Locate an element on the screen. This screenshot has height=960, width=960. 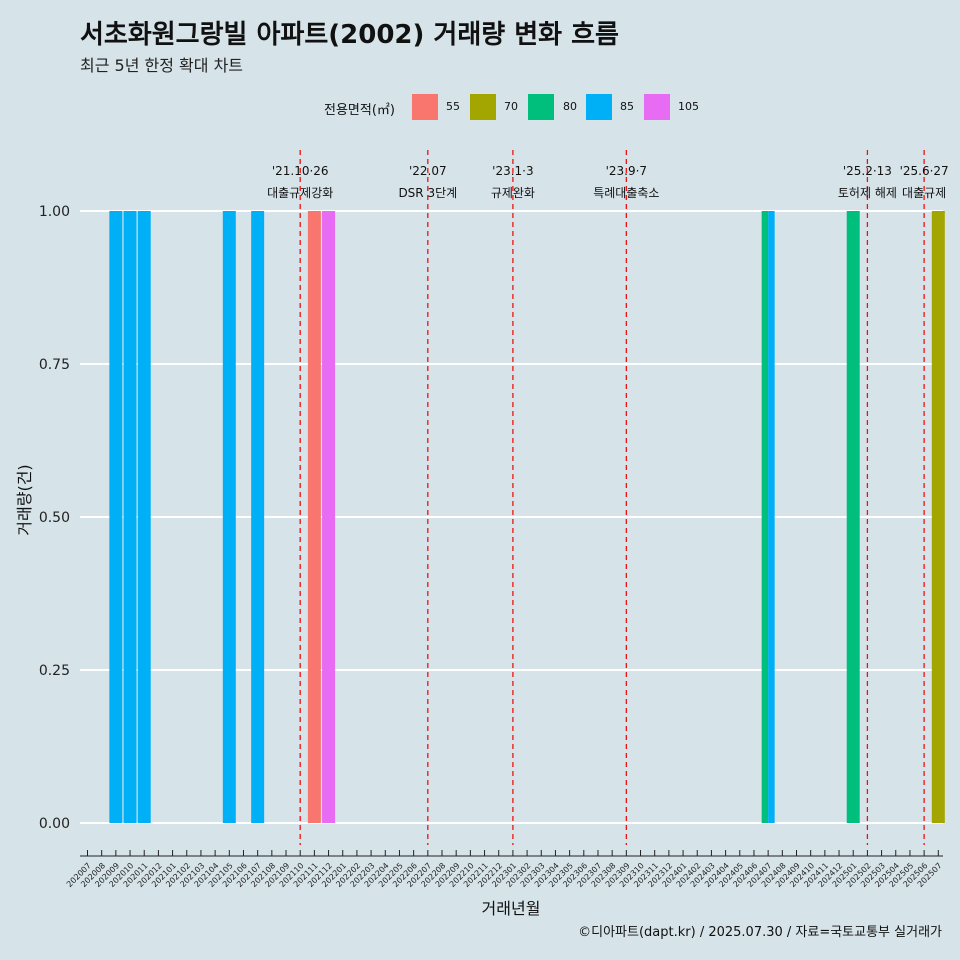
event-name-label: 대출규제 is located at coordinates (924, 193).